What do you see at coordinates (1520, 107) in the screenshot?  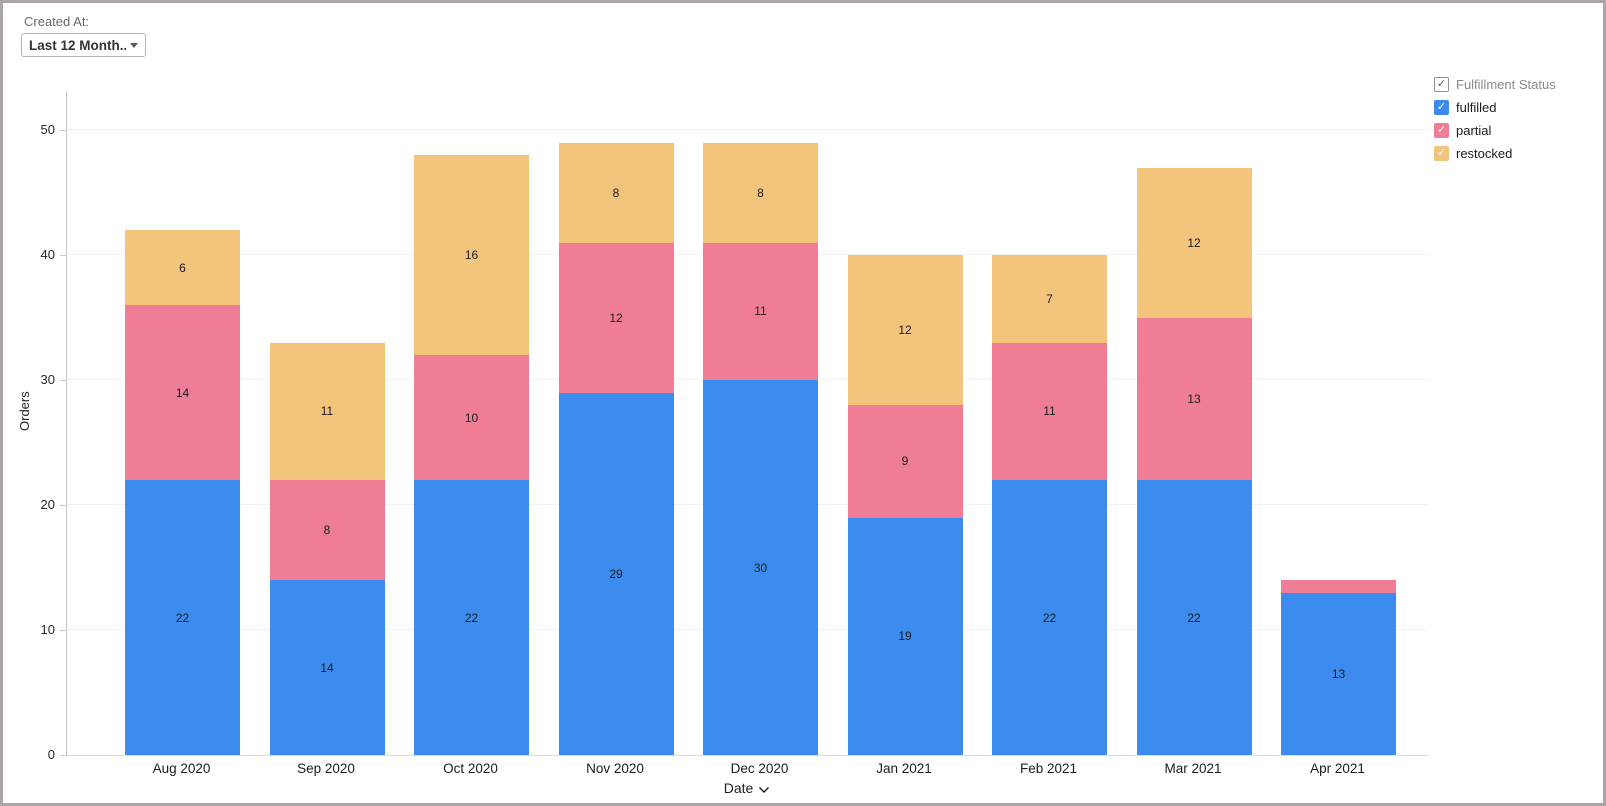 I see `legend-item-fulfilled: ✓ fulfilled` at bounding box center [1520, 107].